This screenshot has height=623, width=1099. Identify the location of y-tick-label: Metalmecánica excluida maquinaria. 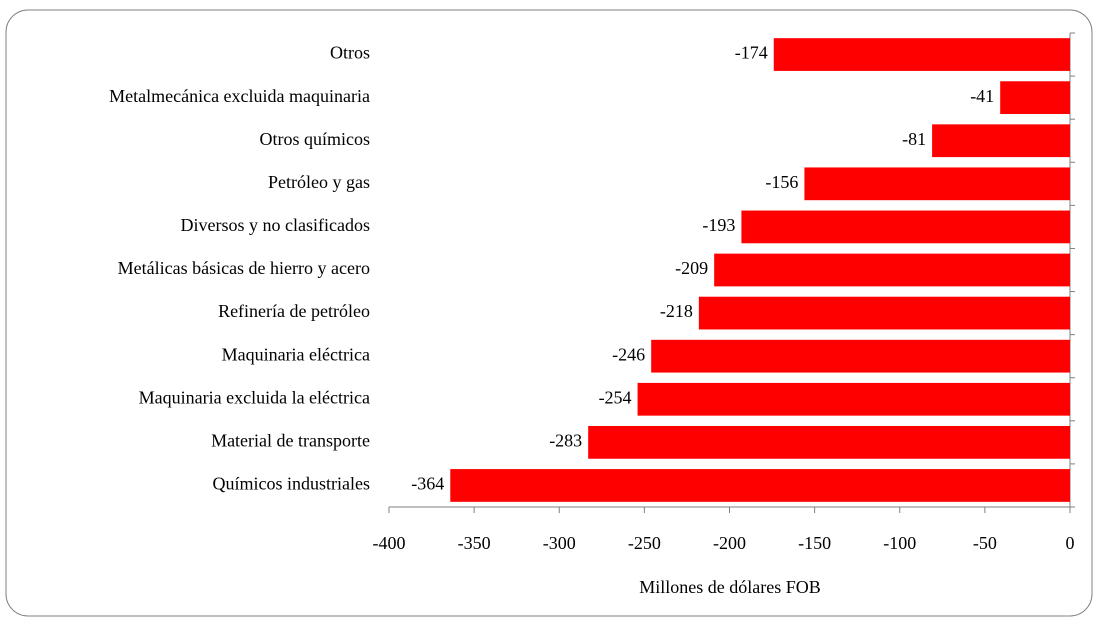
(239, 96).